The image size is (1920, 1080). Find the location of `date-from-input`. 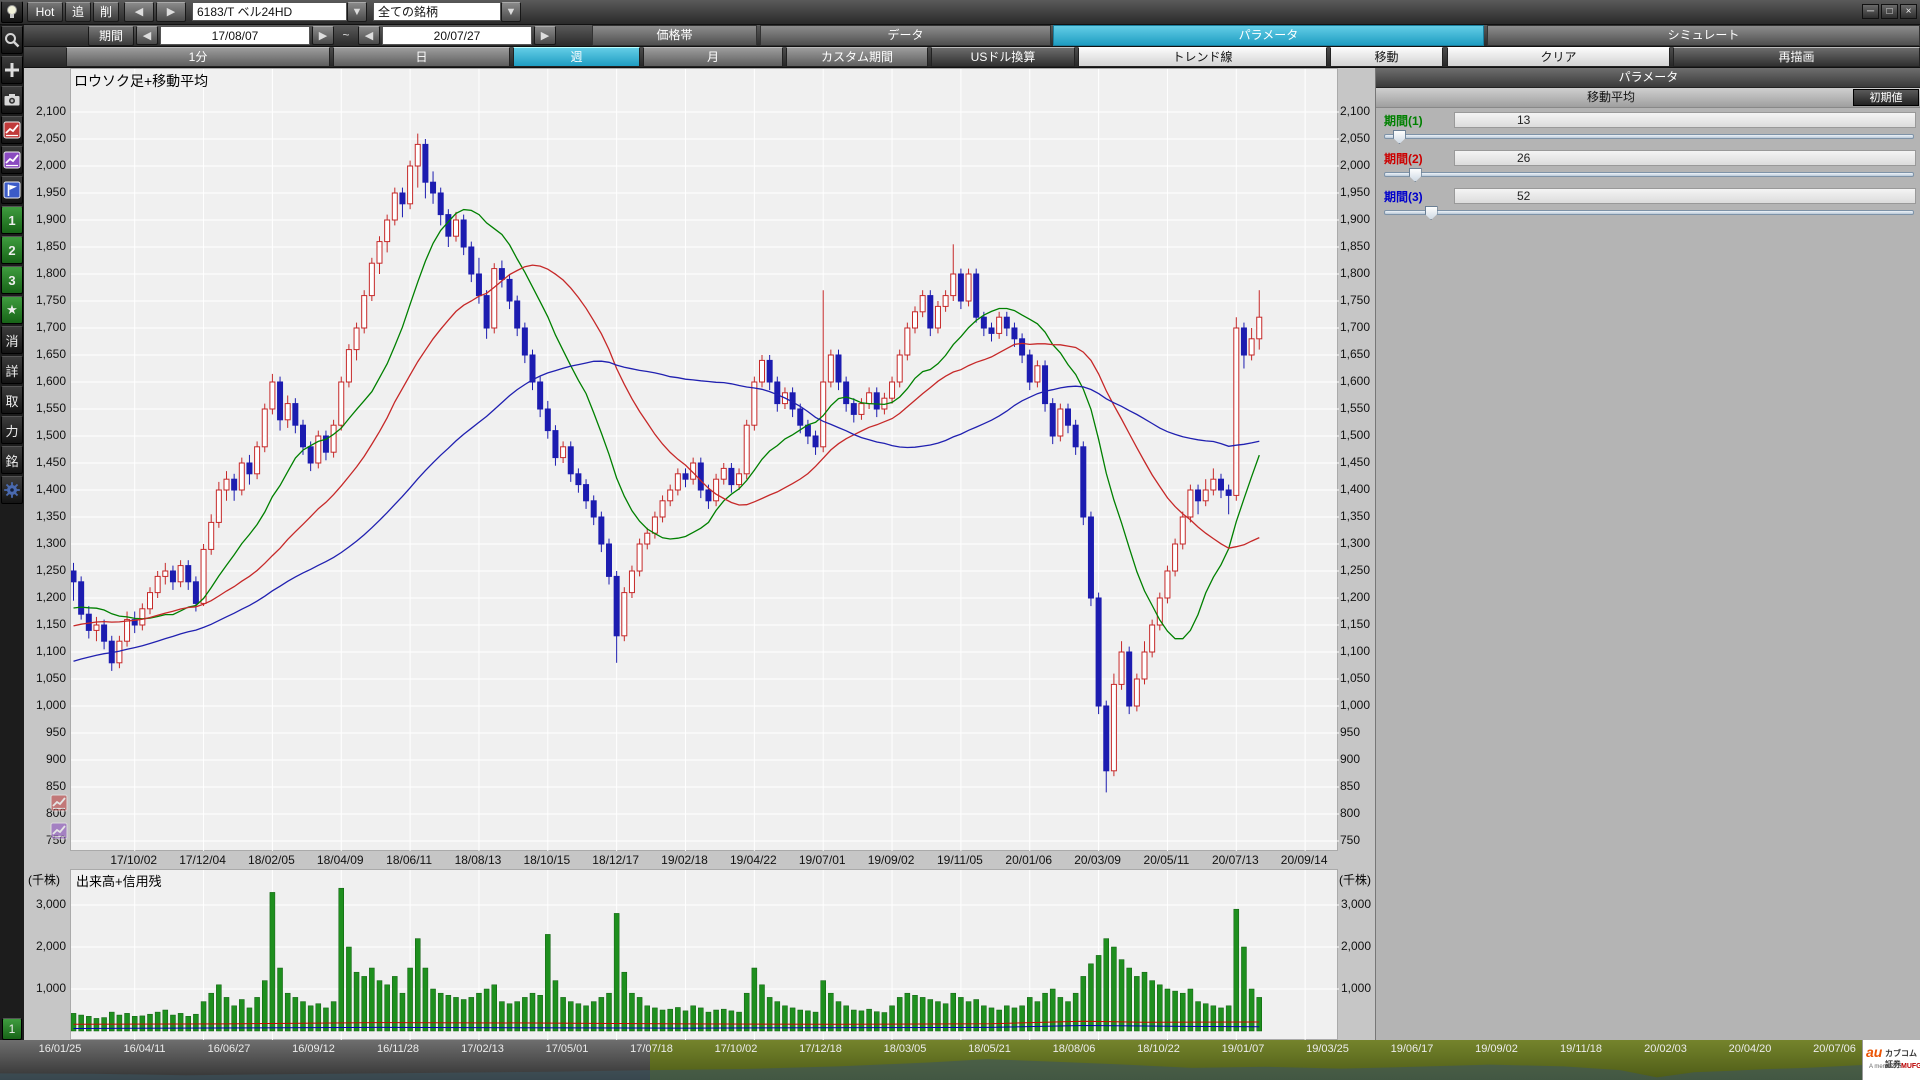

date-from-input is located at coordinates (235, 35).